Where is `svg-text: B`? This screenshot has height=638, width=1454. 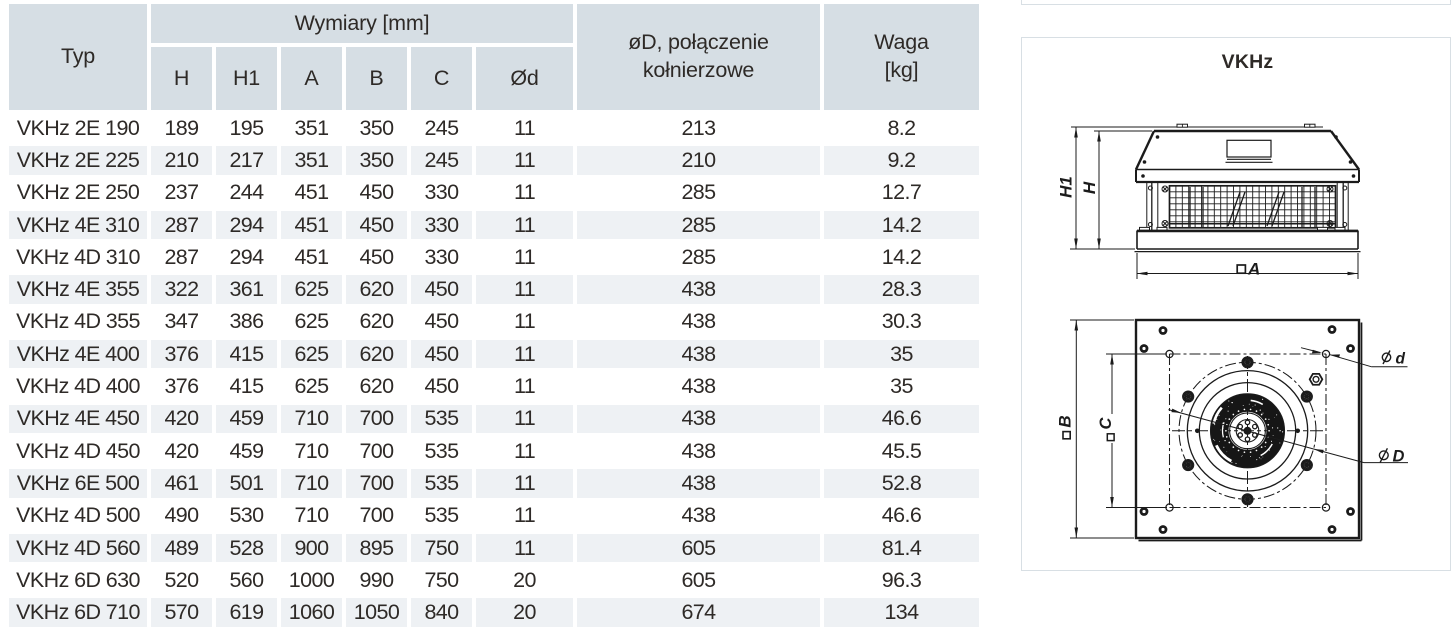
svg-text: B is located at coordinates (1065, 421).